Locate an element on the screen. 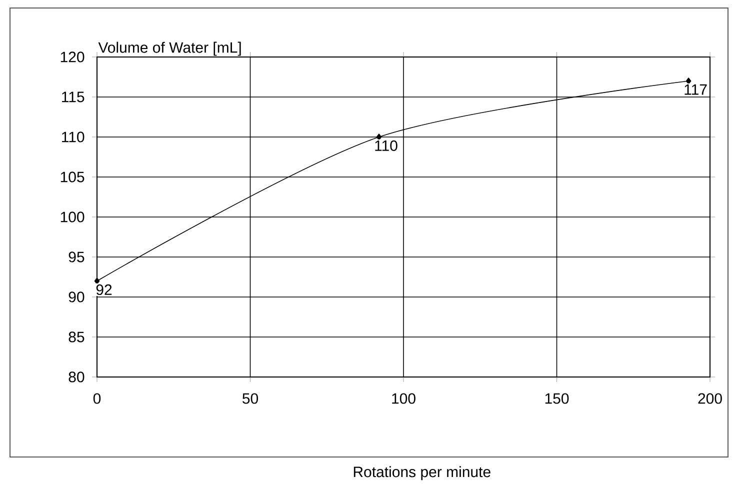 This screenshot has height=493, width=742. y-axis-title: Volume of Water [mL] is located at coordinates (169, 49).